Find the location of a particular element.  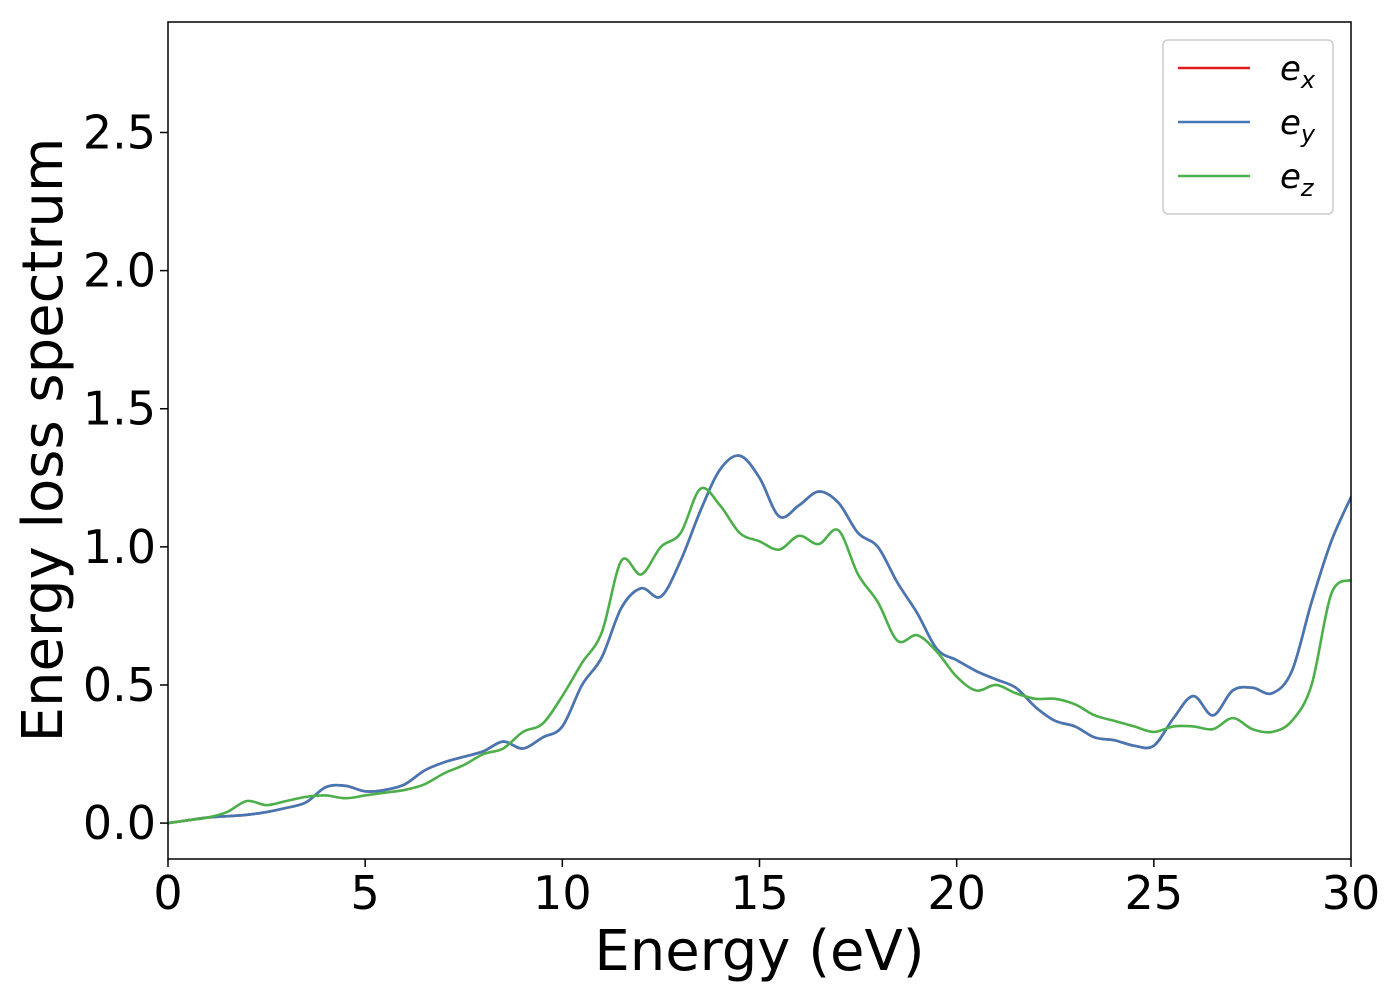

x-tick-label: 10 is located at coordinates (562, 893).